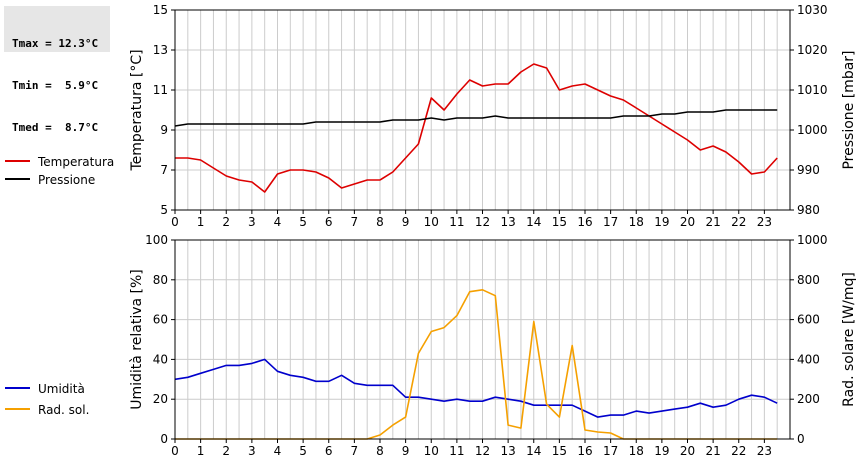 Image resolution: width=860 pixels, height=460 pixels. Describe the element at coordinates (160, 359) in the screenshot. I see `y-left-tick-label: 40` at that location.